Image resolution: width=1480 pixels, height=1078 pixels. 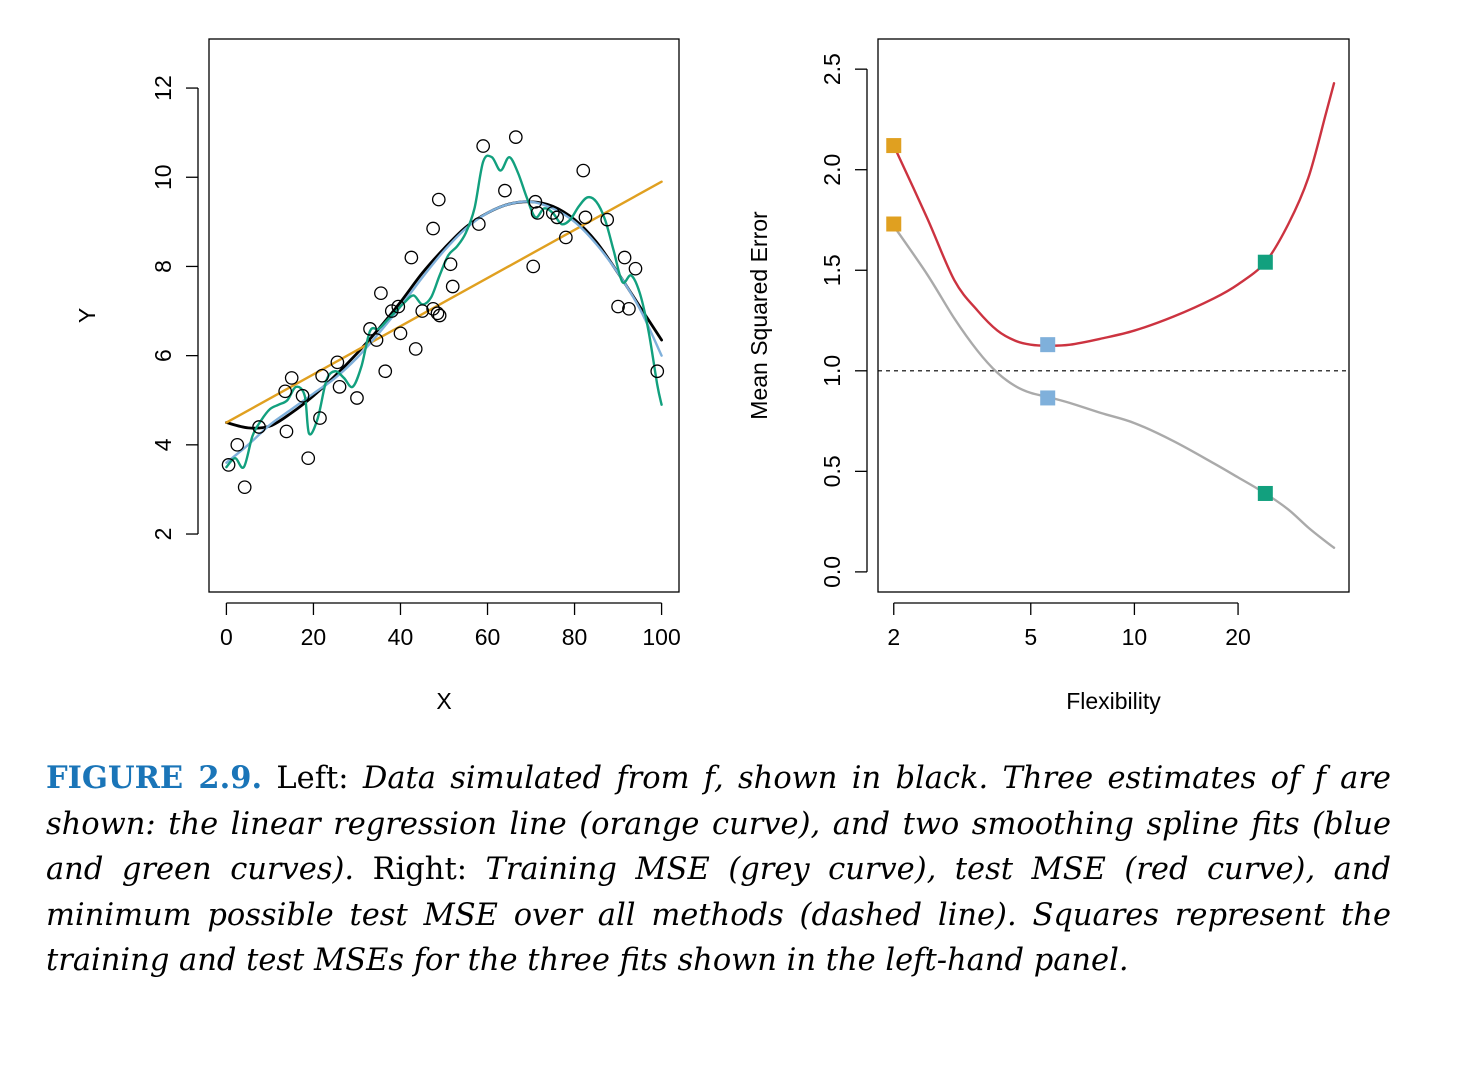 What do you see at coordinates (807, 320) in the screenshot?
I see `y-axis: 0.0 0.5 1.0 1.5 2.0 2.5 Mean Squared Error` at bounding box center [807, 320].